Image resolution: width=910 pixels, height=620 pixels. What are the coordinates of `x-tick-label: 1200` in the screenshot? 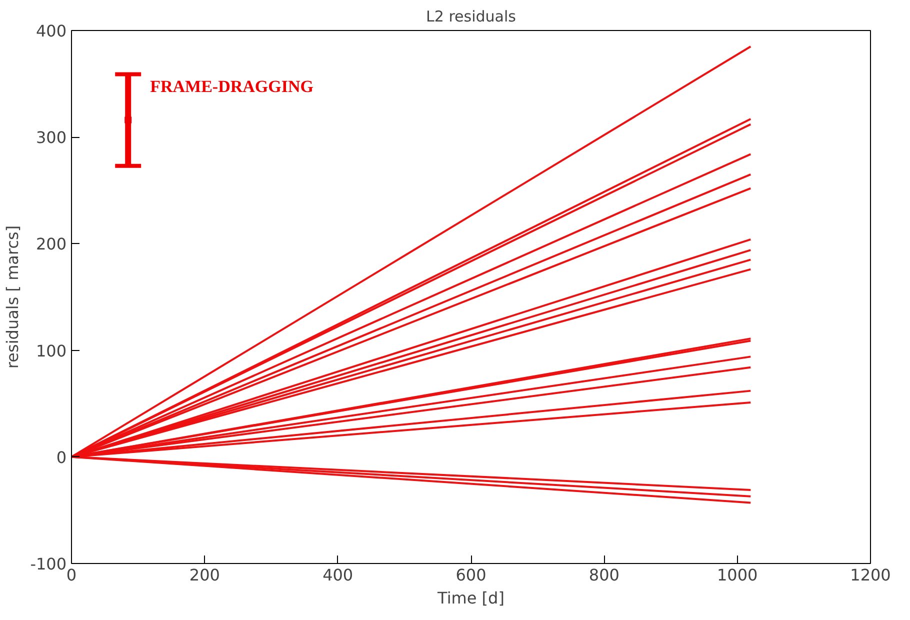 It's located at (870, 575).